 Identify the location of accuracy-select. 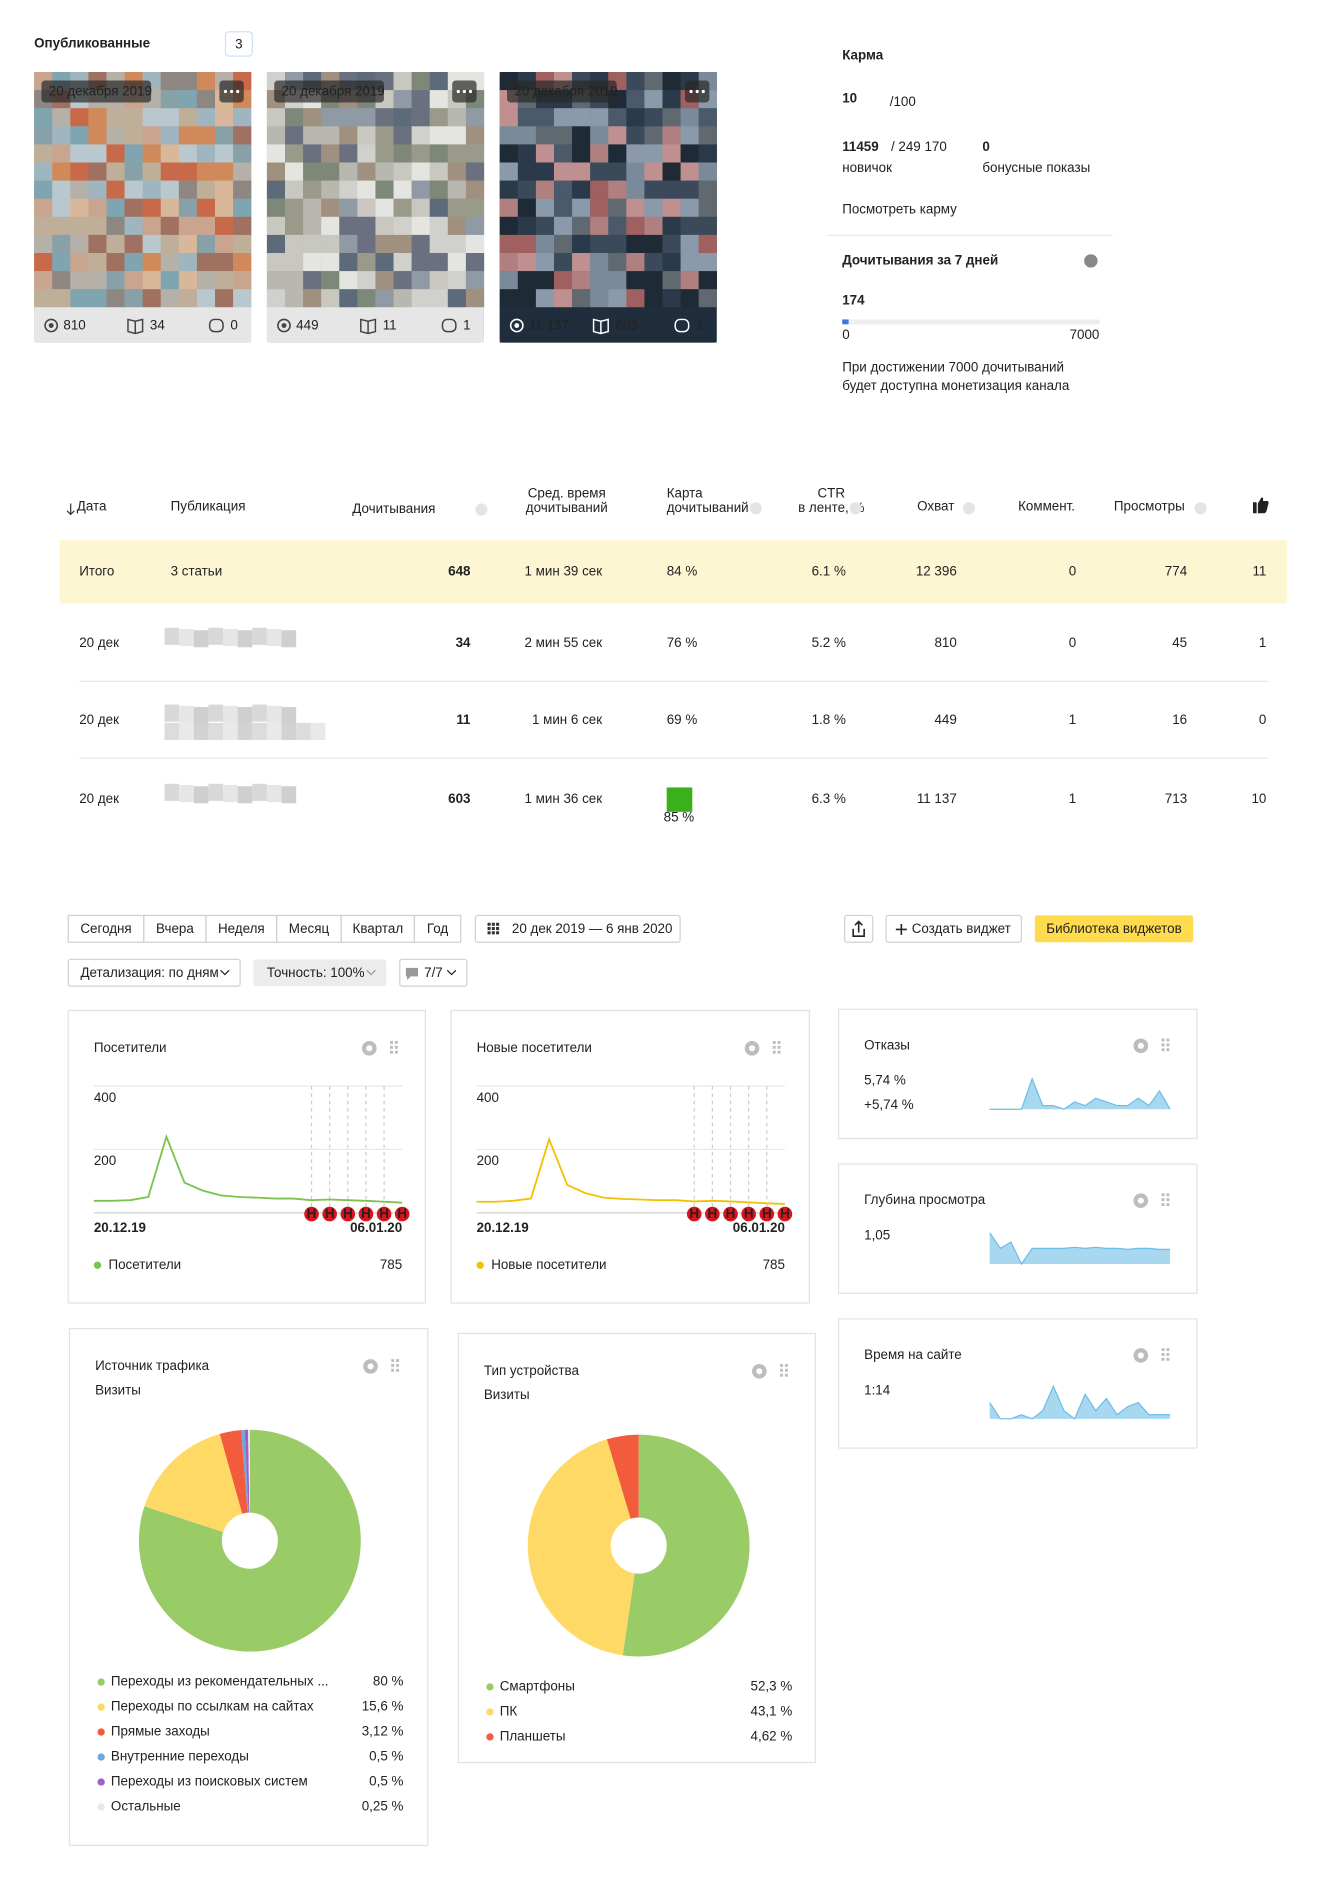
(320, 973).